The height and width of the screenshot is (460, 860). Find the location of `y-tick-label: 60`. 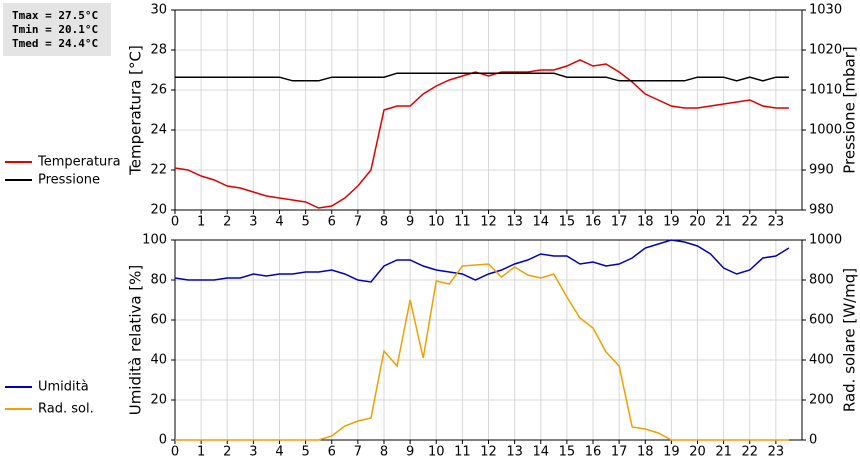

y-tick-label: 60 is located at coordinates (158, 320).